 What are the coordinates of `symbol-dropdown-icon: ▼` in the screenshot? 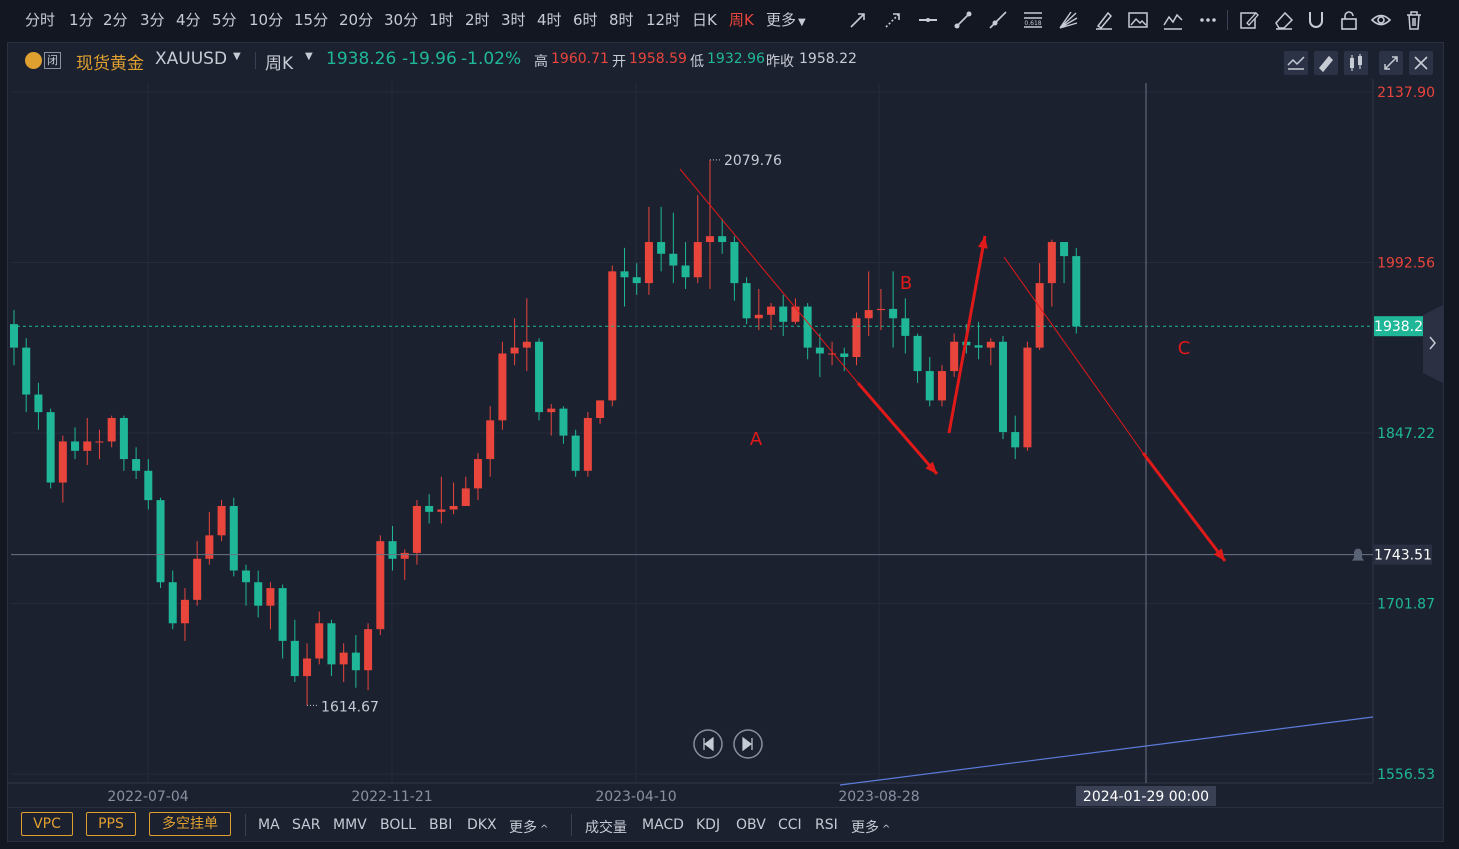 It's located at (237, 56).